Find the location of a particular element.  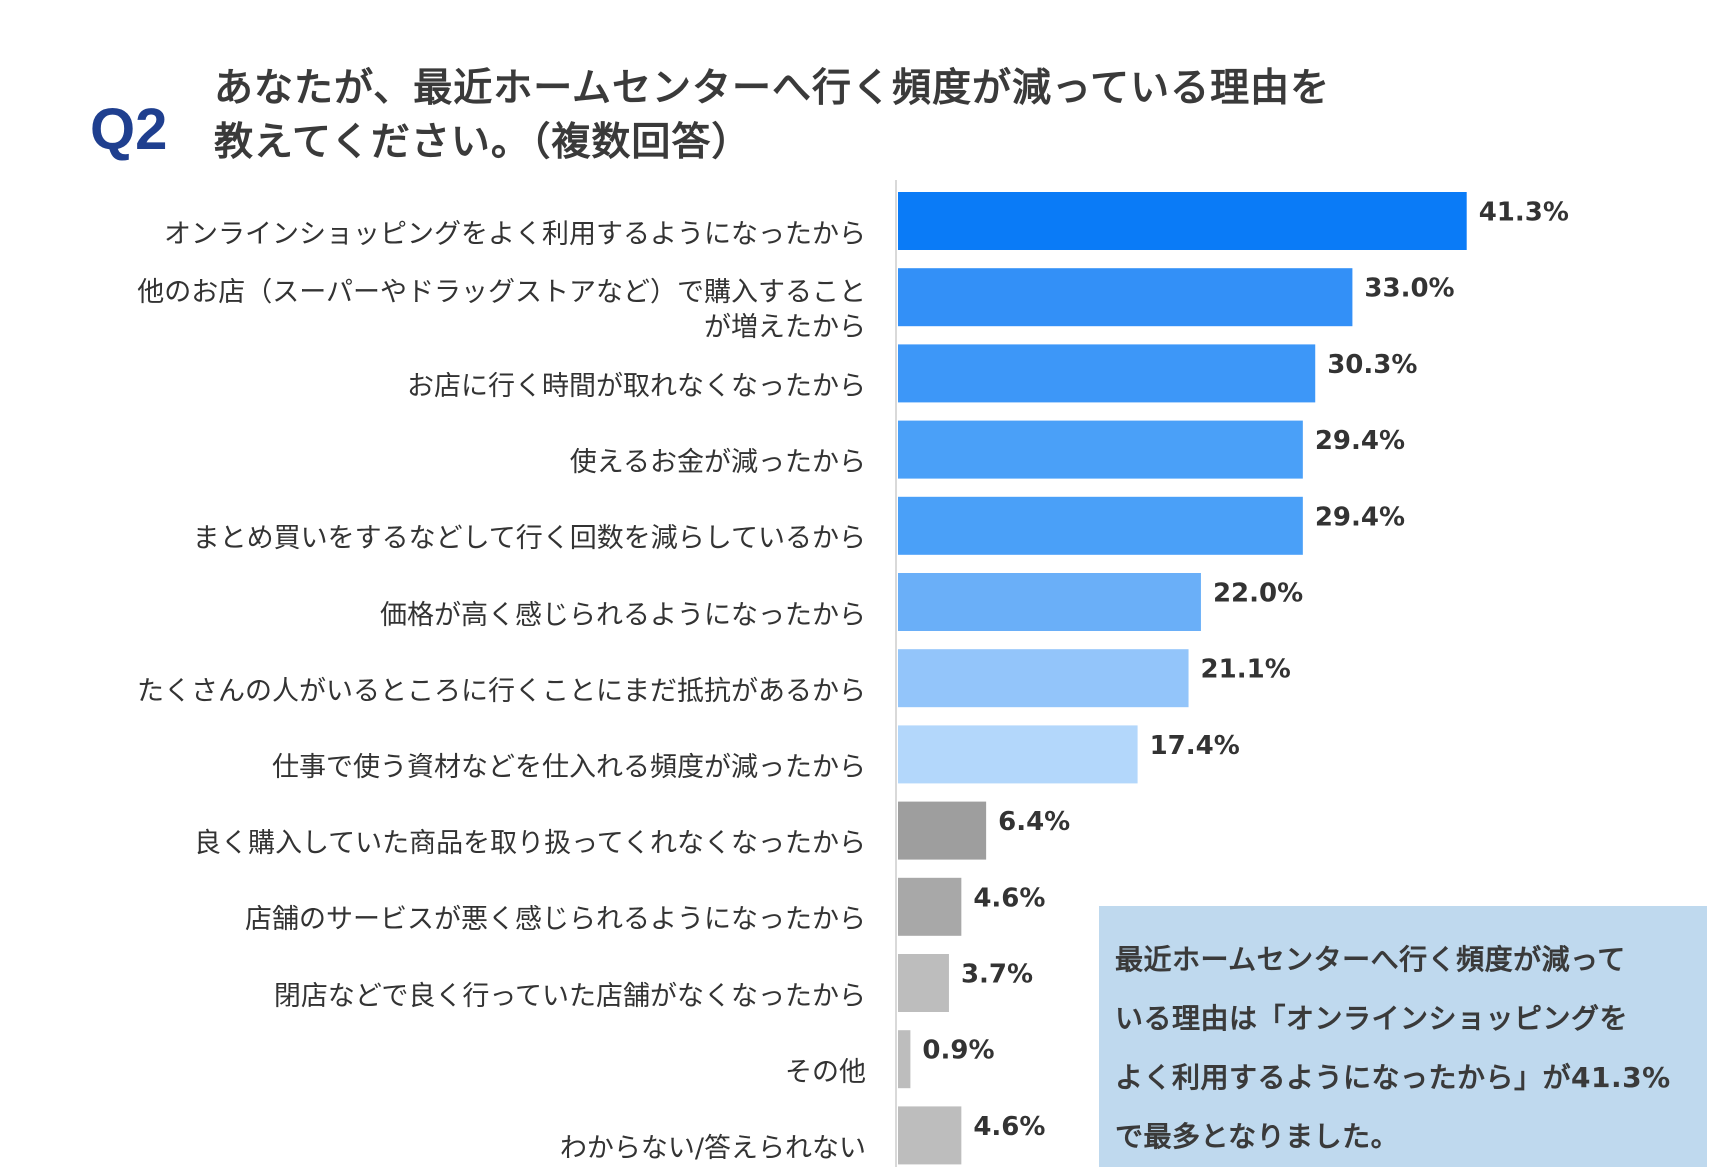

question-label: Q2 is located at coordinates (129, 129).